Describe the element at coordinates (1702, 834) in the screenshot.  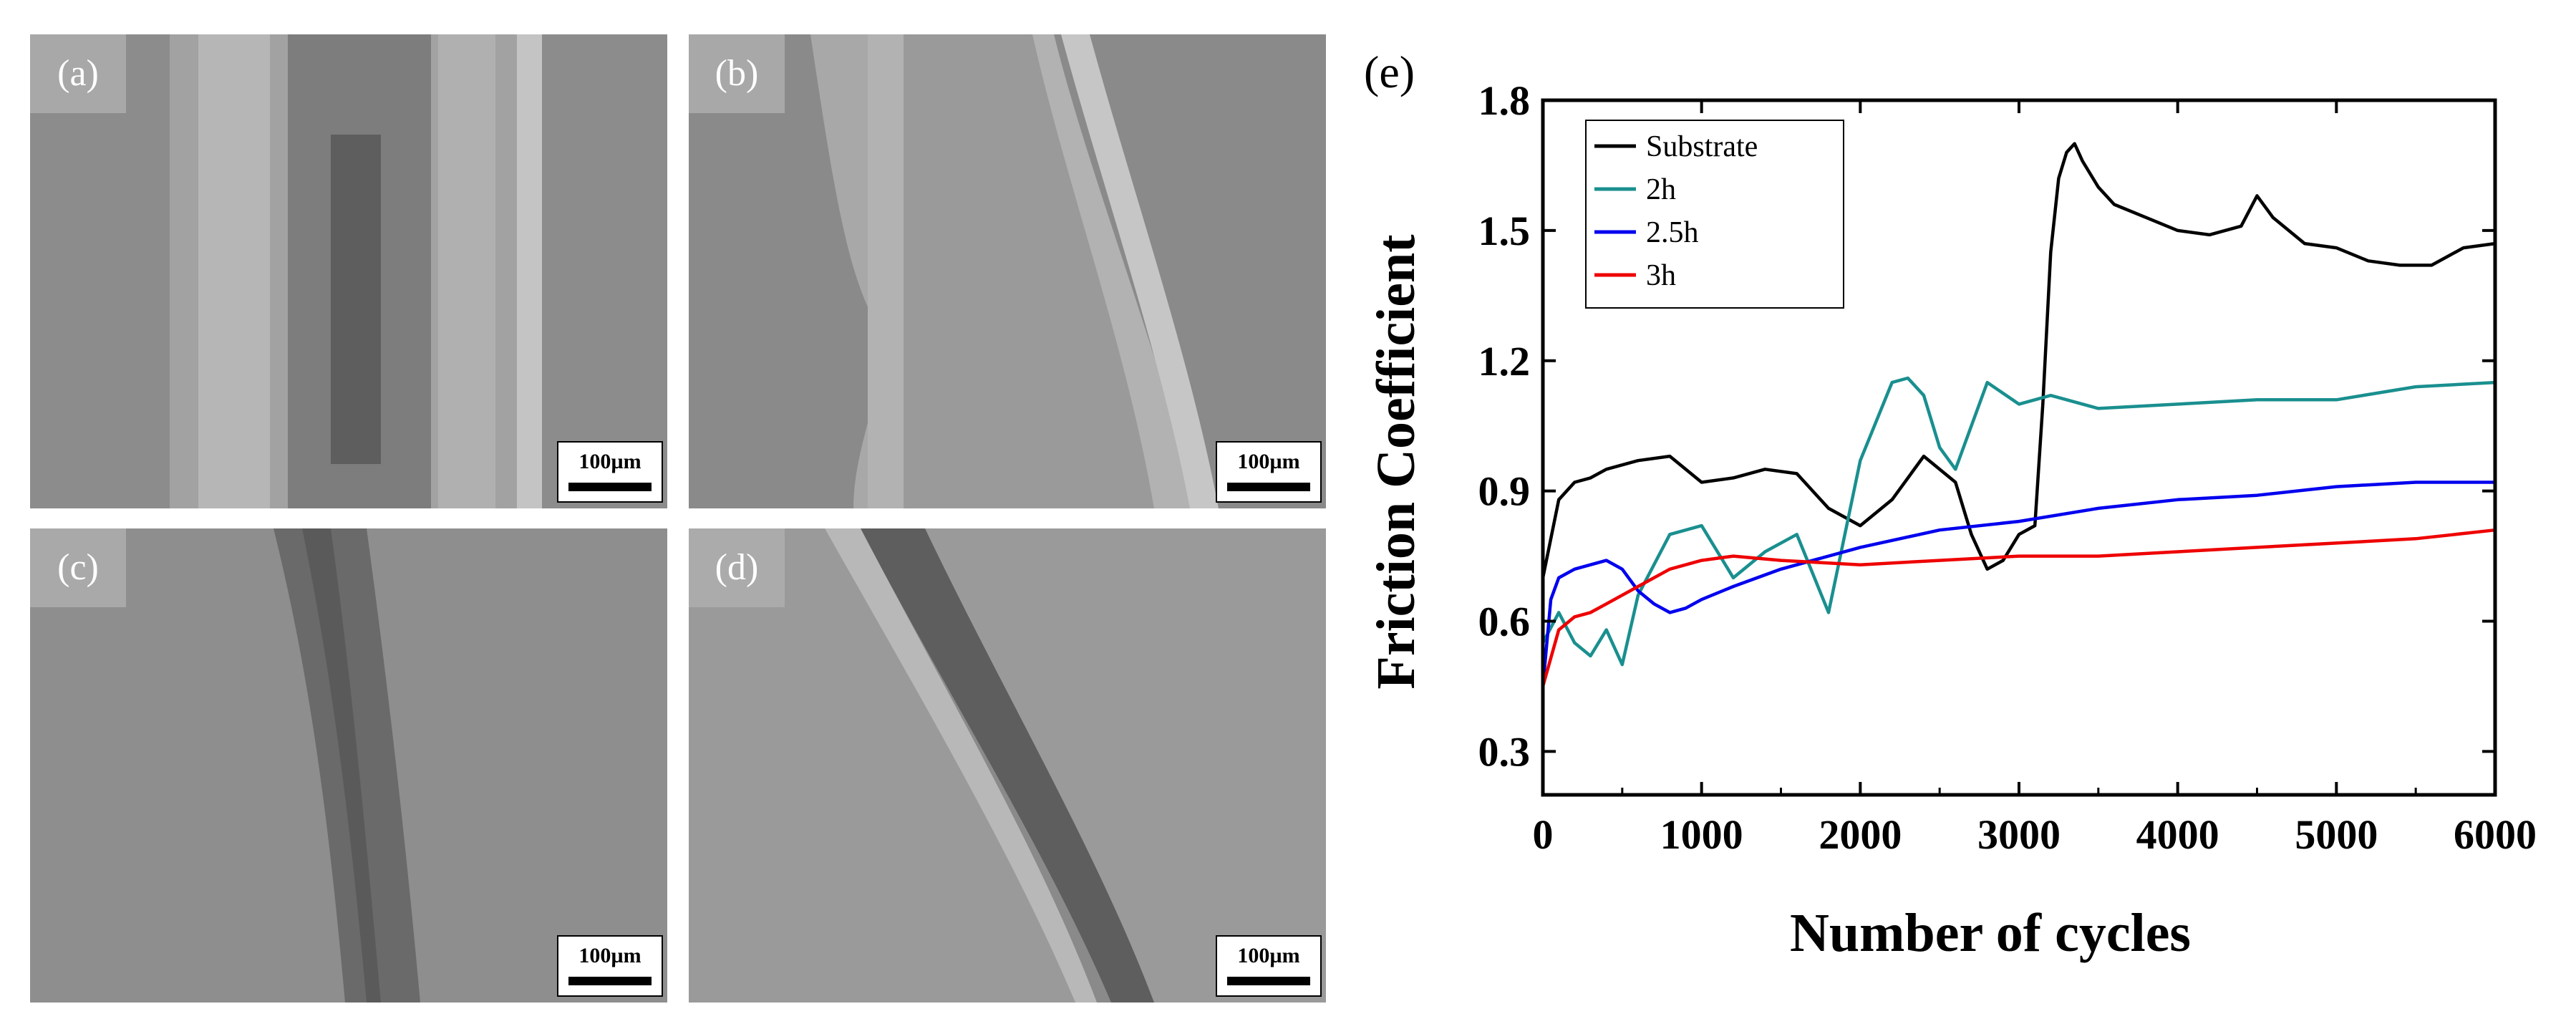
I see `x-tick-label-1: 1000` at that location.